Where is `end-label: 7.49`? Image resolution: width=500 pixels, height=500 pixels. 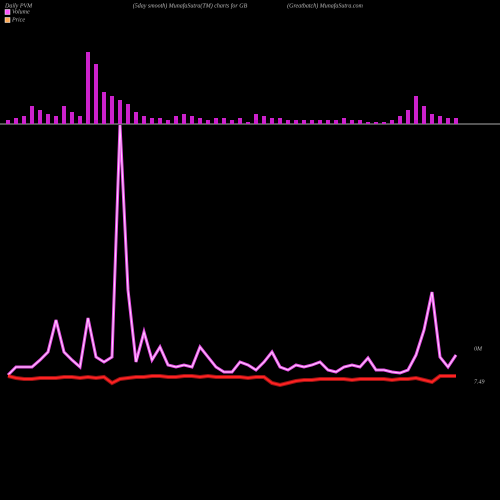
end-label: 7.49 is located at coordinates (479, 381).